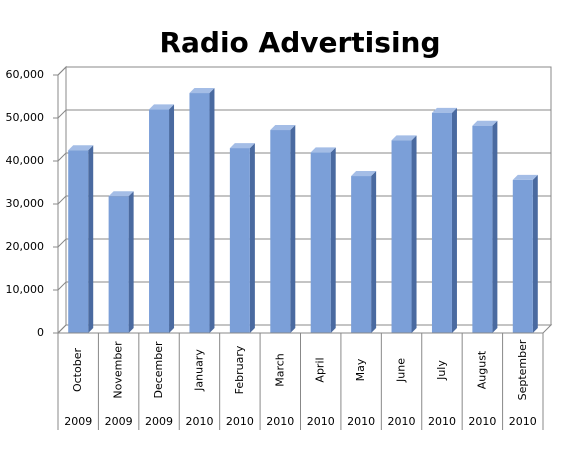  Describe the element at coordinates (25, 117) in the screenshot. I see `y-tick-label: 50,000` at that location.